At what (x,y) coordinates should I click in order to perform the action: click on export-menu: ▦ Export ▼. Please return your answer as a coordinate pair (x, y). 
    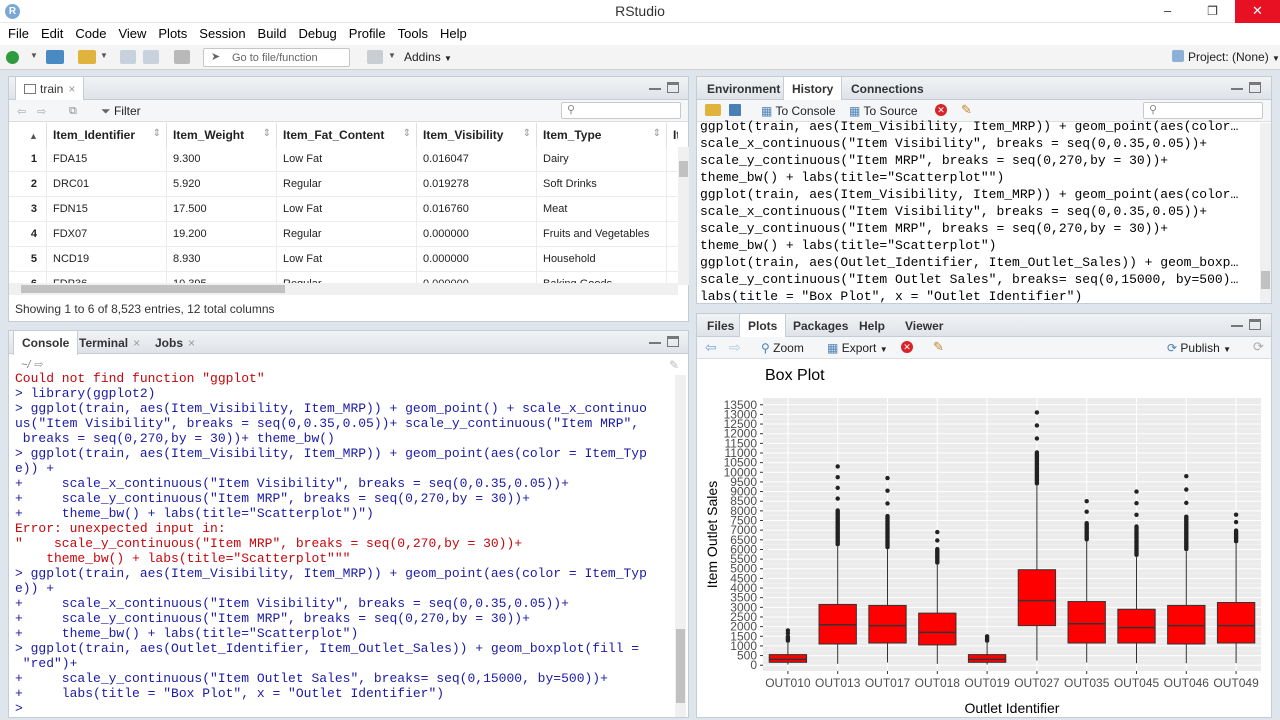
    Looking at the image, I should click on (857, 348).